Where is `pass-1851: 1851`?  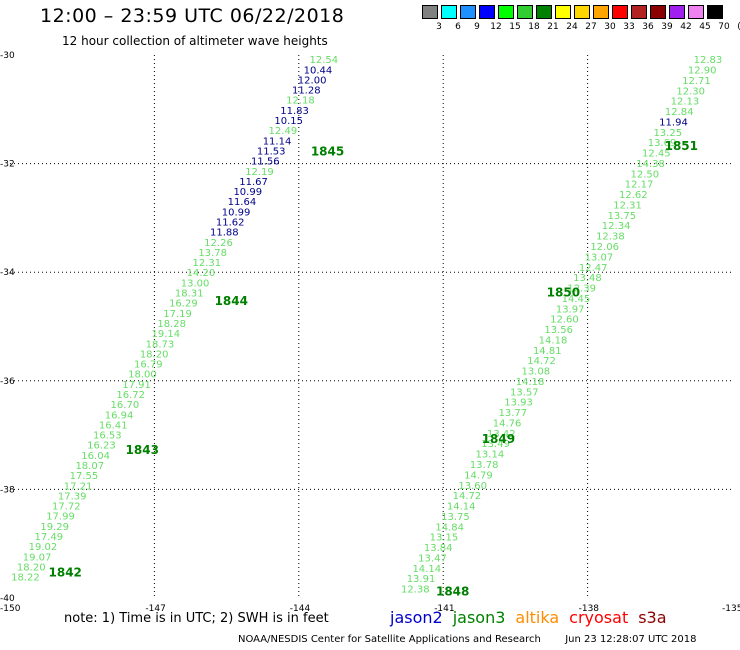
pass-1851: 1851 is located at coordinates (681, 146).